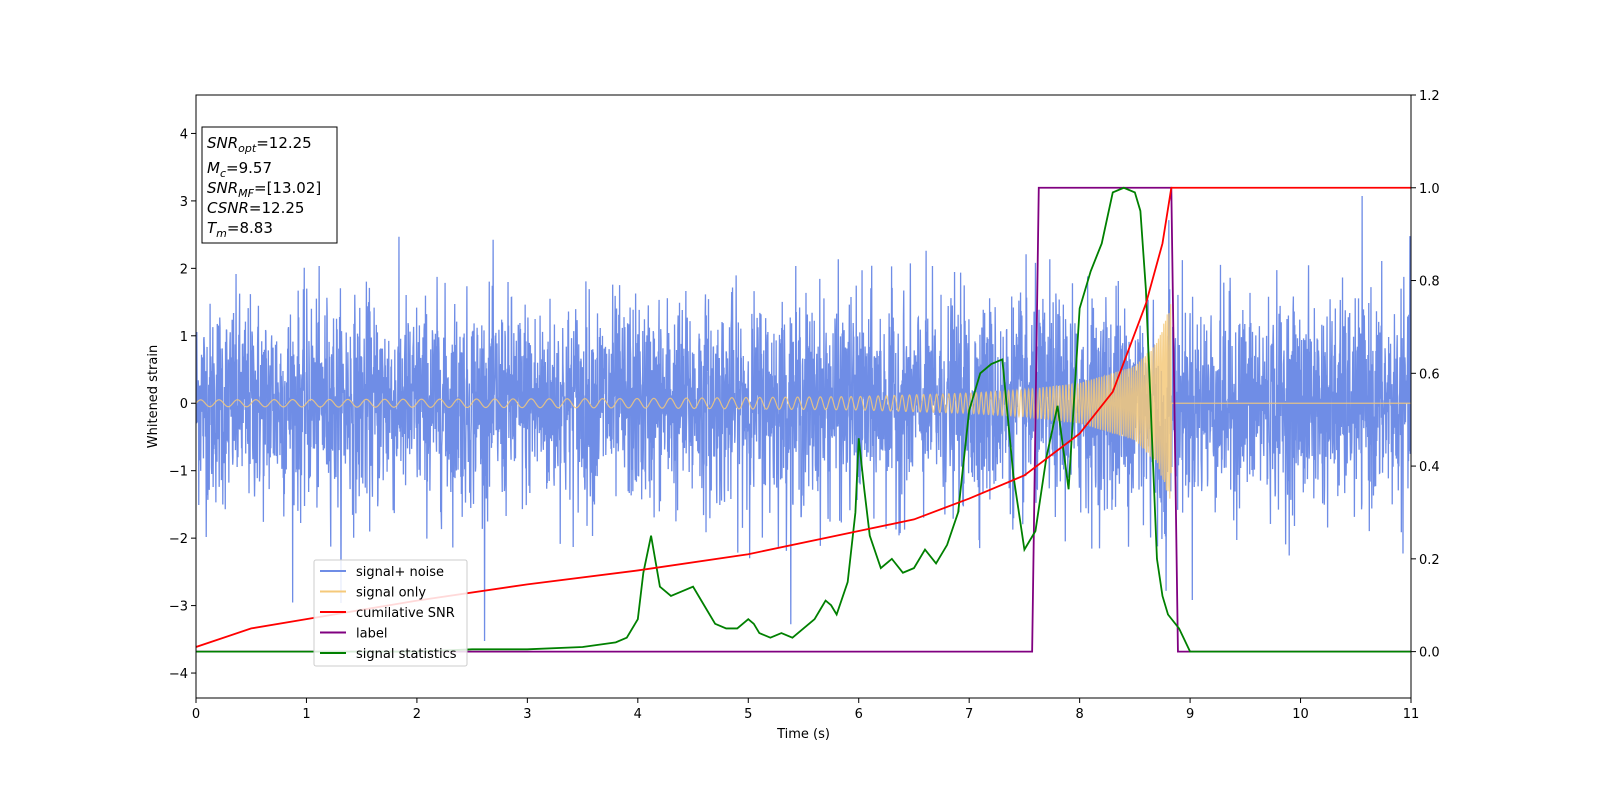 This screenshot has width=1600, height=800. What do you see at coordinates (1429, 374) in the screenshot?
I see `y2-tick-label: 0.6` at bounding box center [1429, 374].